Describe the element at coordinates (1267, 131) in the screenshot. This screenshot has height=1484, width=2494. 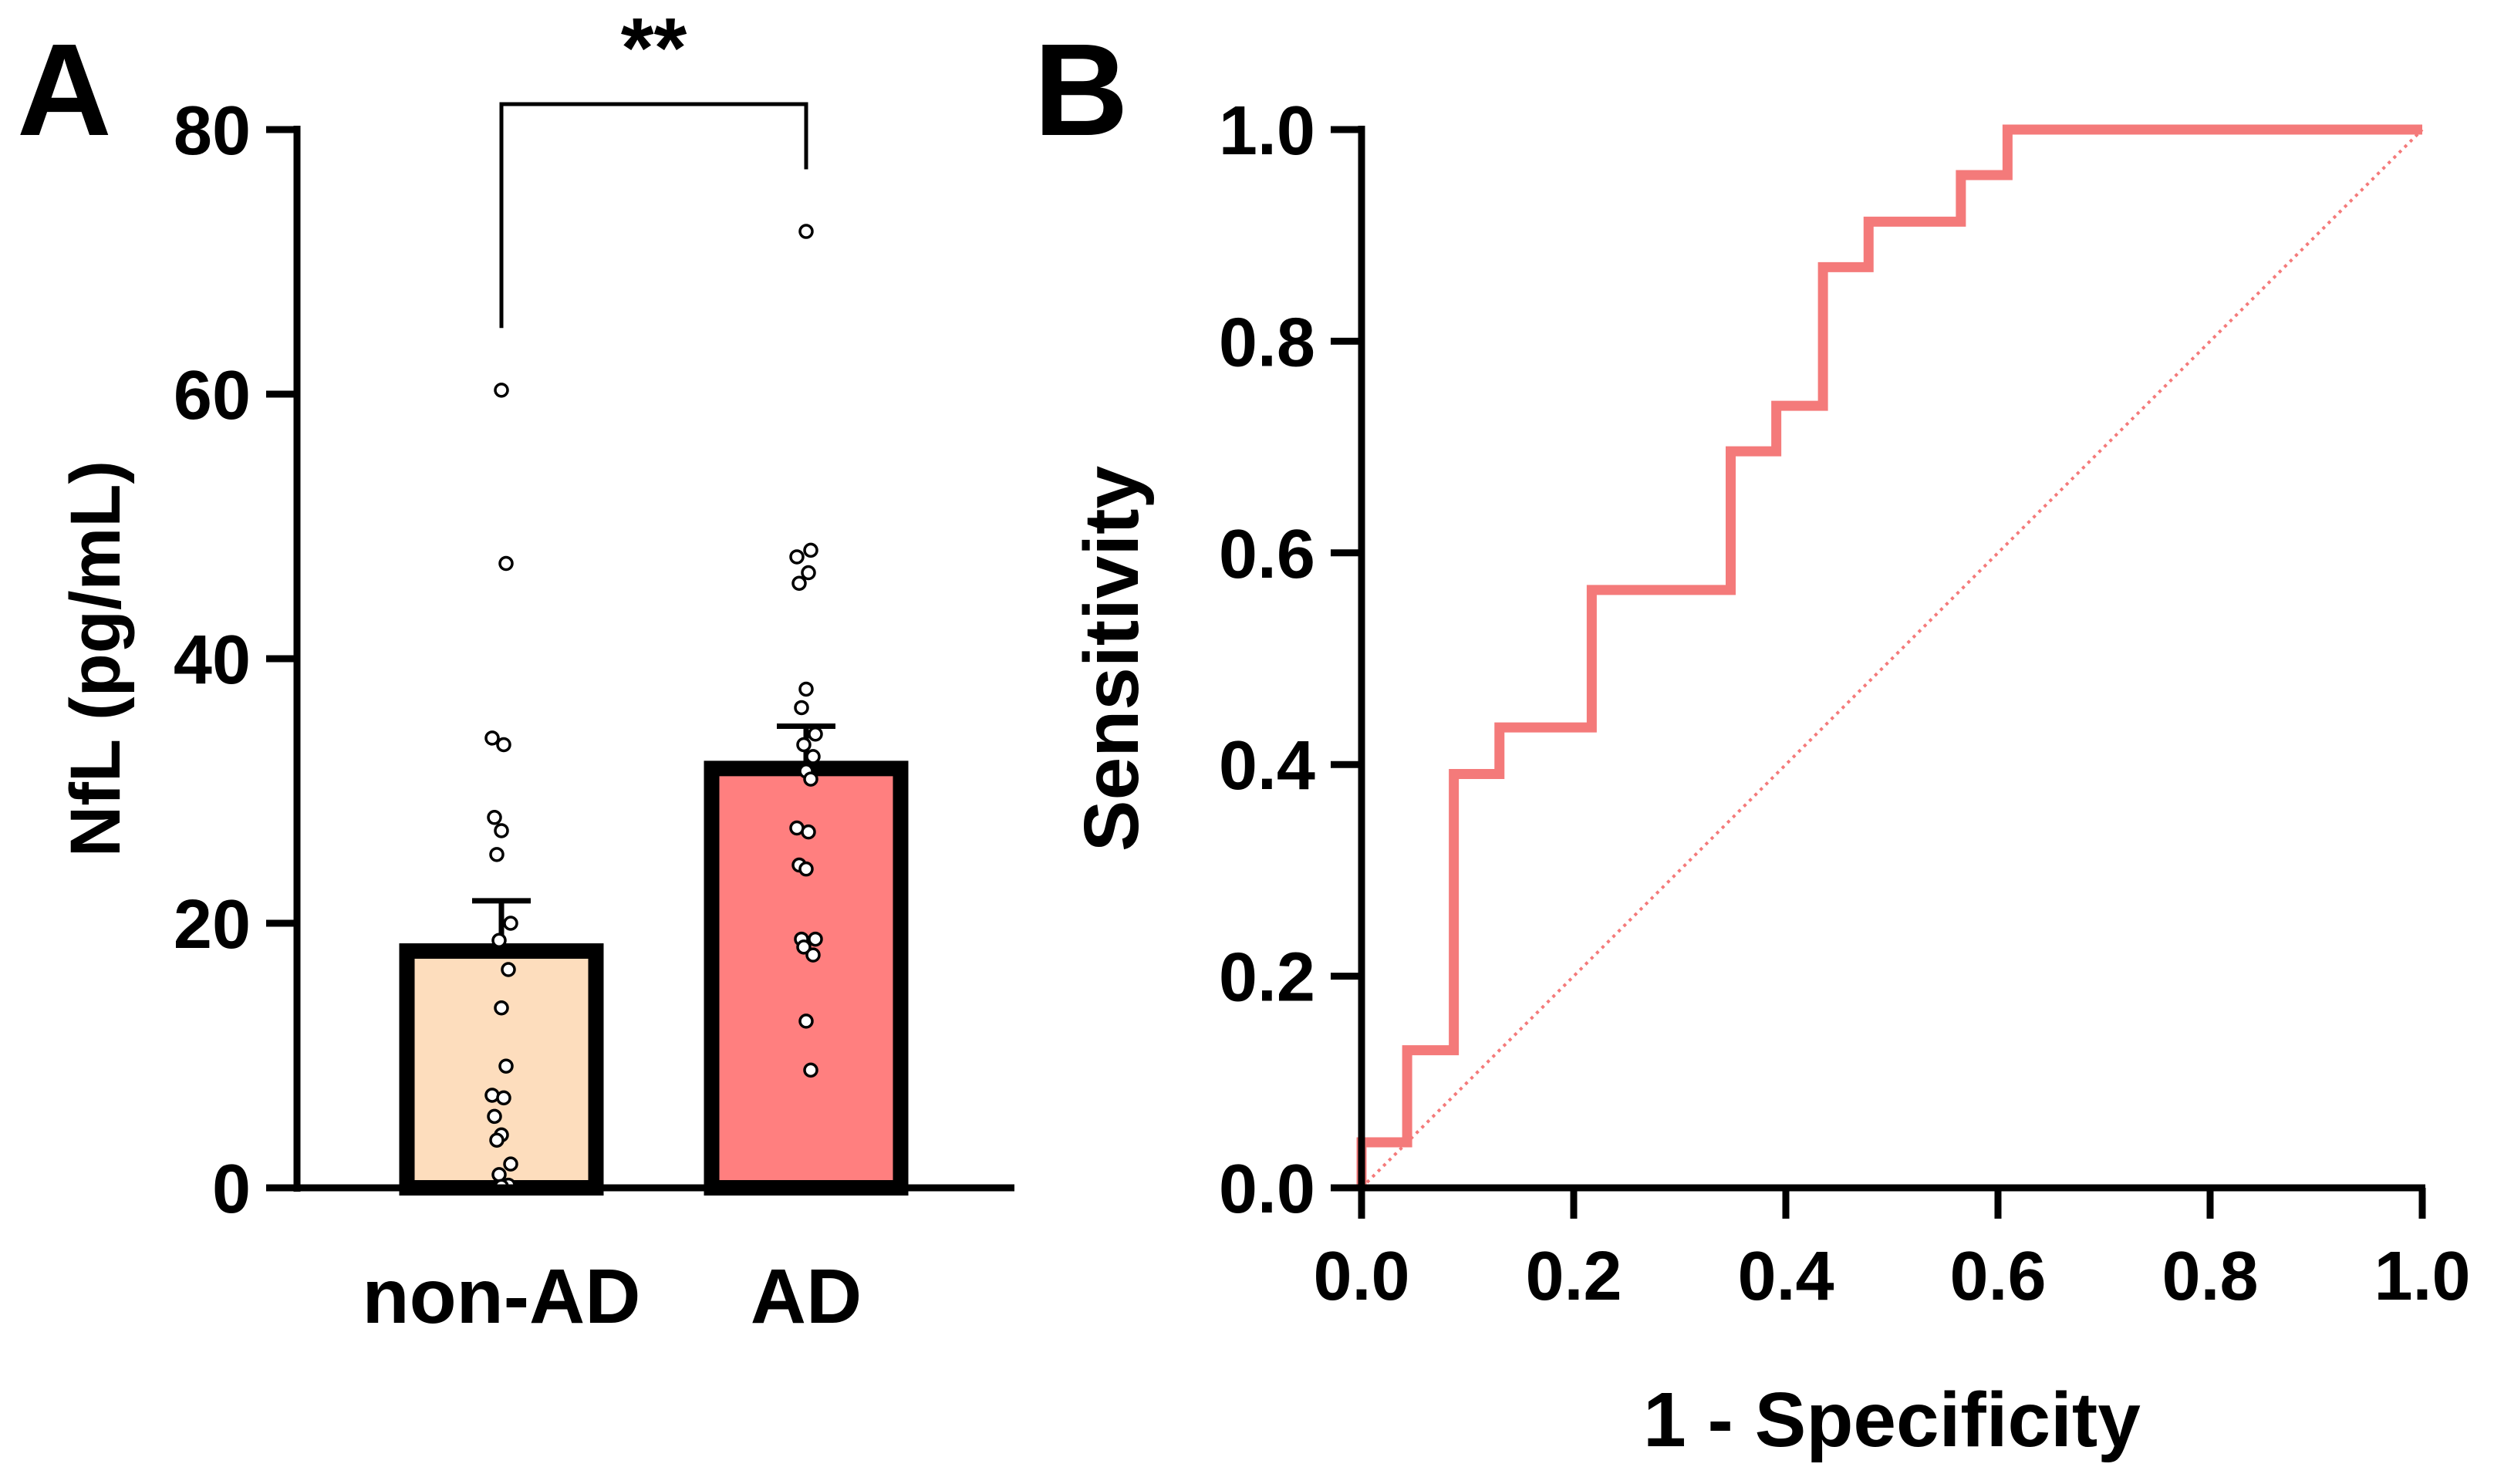
I see `y-tick-label: 1.0` at that location.